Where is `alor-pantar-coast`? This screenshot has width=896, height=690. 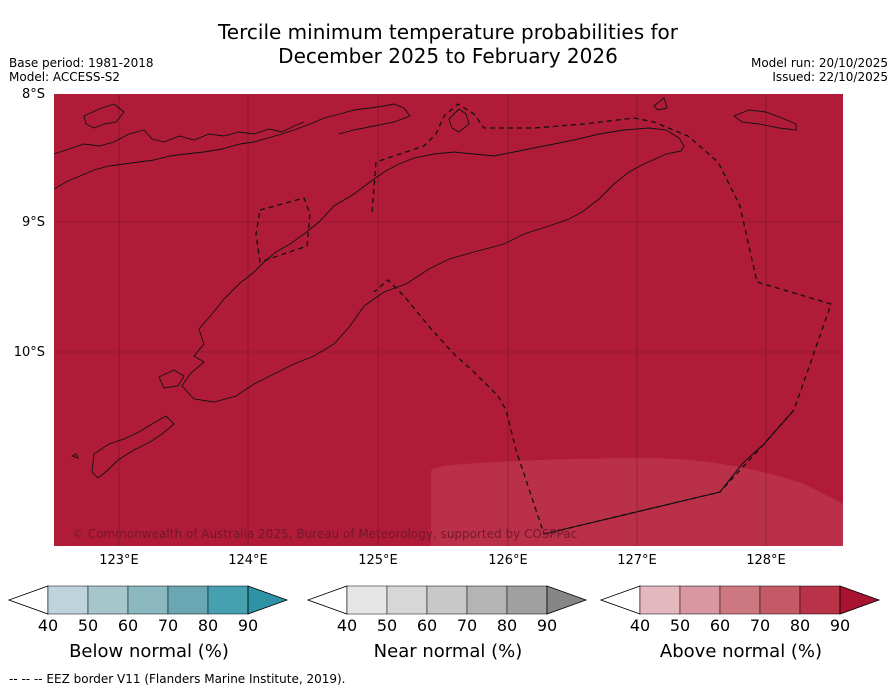 alor-pantar-coast is located at coordinates (179, 138).